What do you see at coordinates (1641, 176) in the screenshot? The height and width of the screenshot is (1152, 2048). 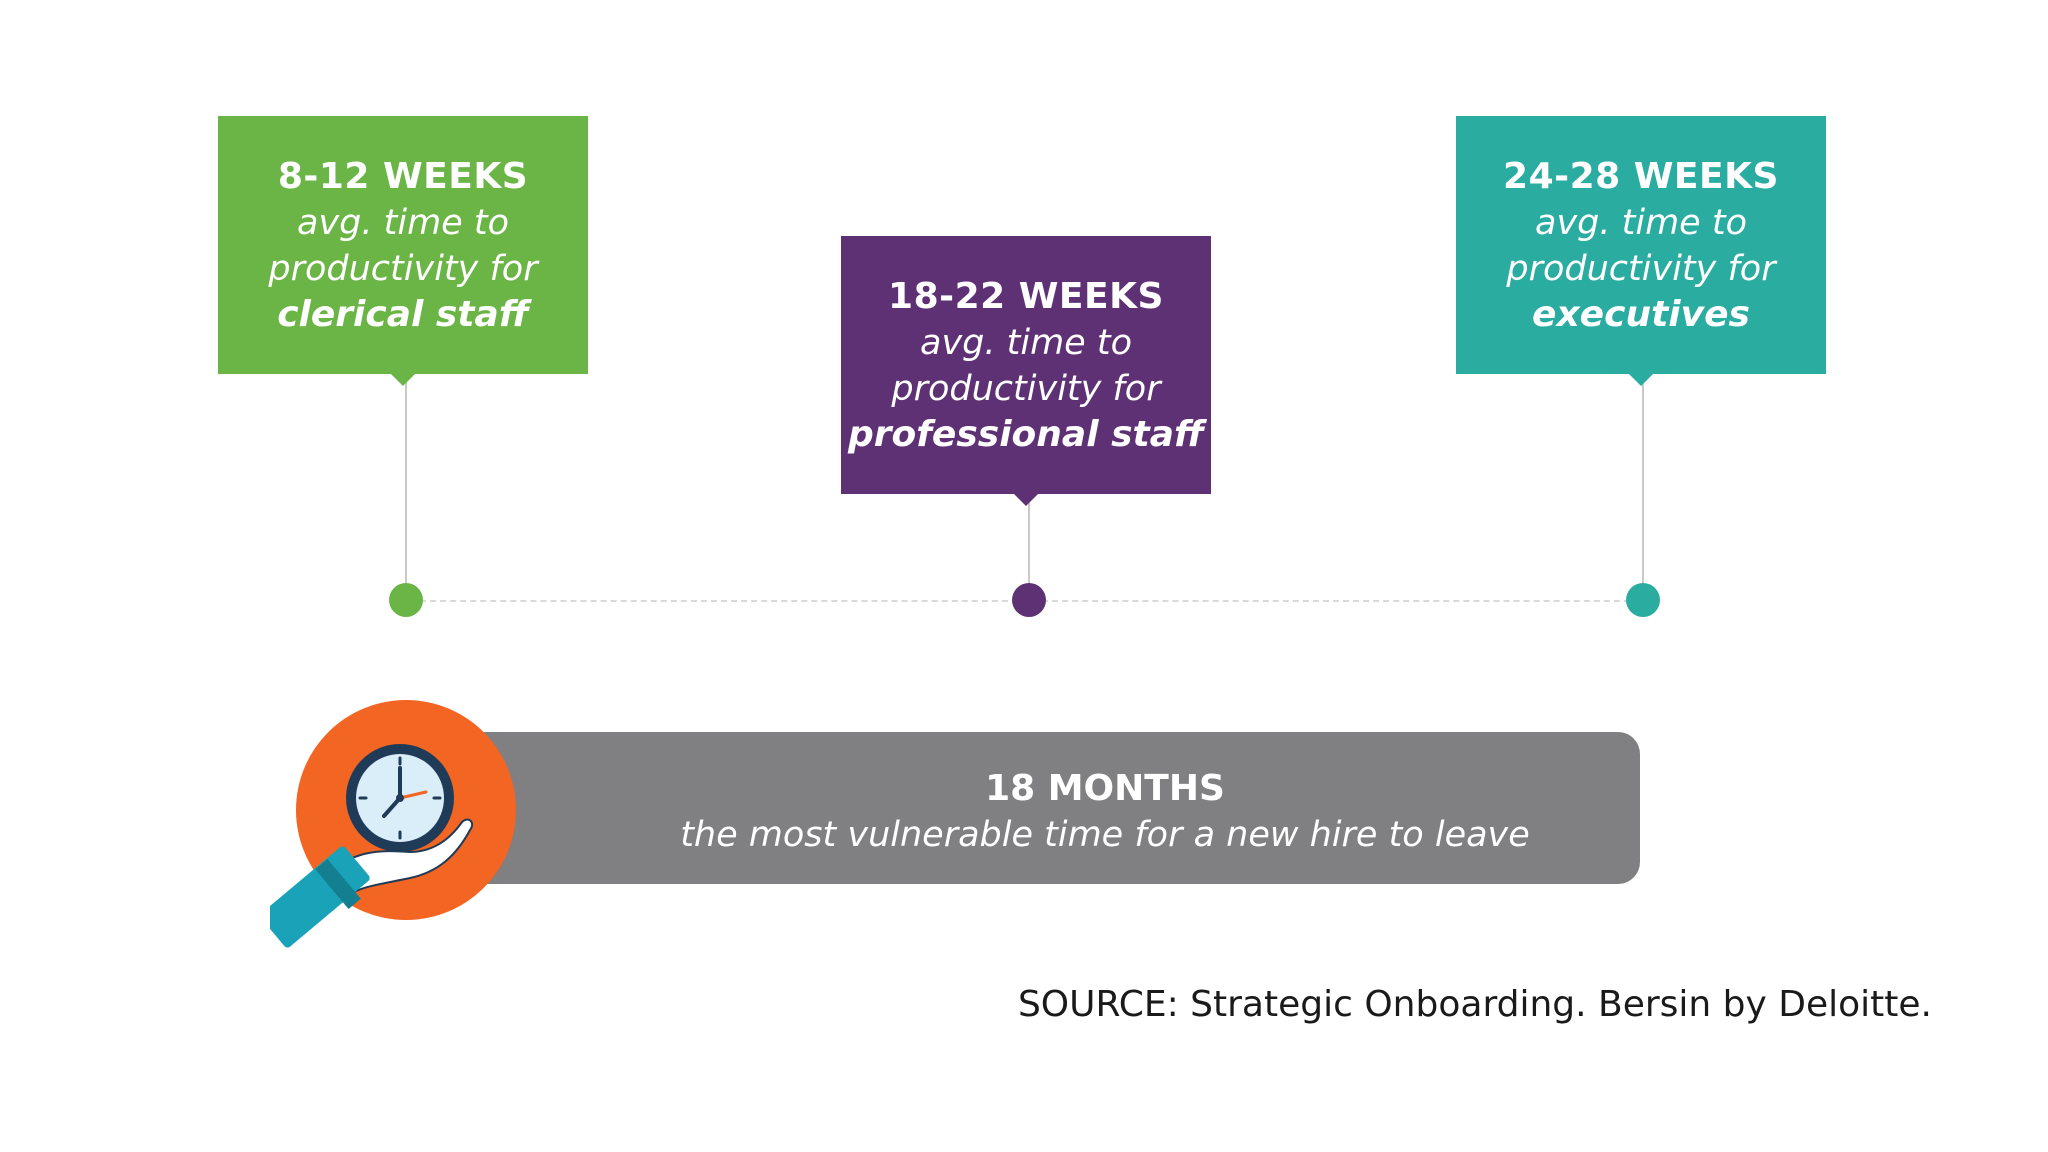 I see `milestone-weeks: 24-28 WEEKS` at bounding box center [1641, 176].